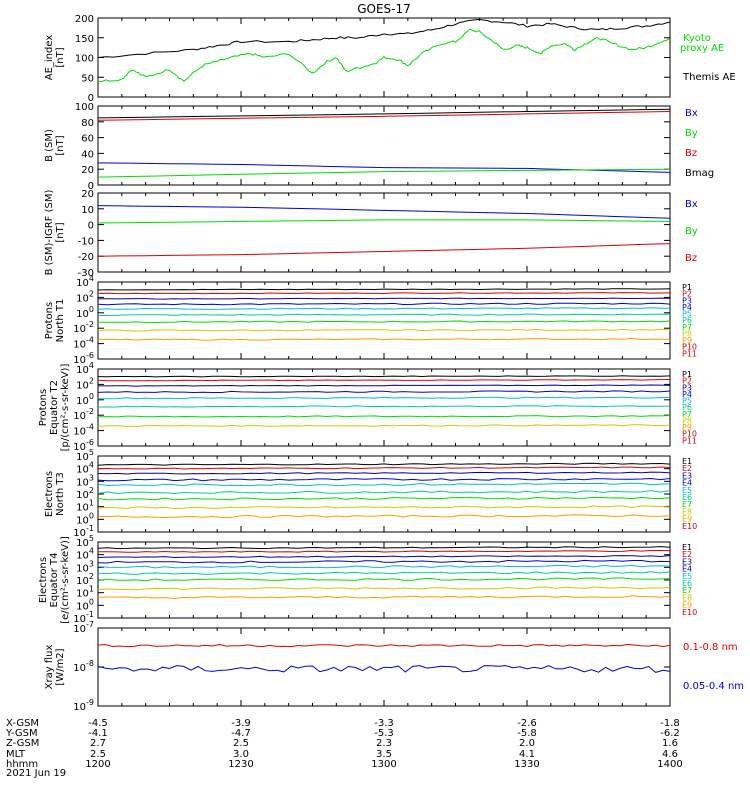  I want to click on legend-e7: E7, so click(687, 590).